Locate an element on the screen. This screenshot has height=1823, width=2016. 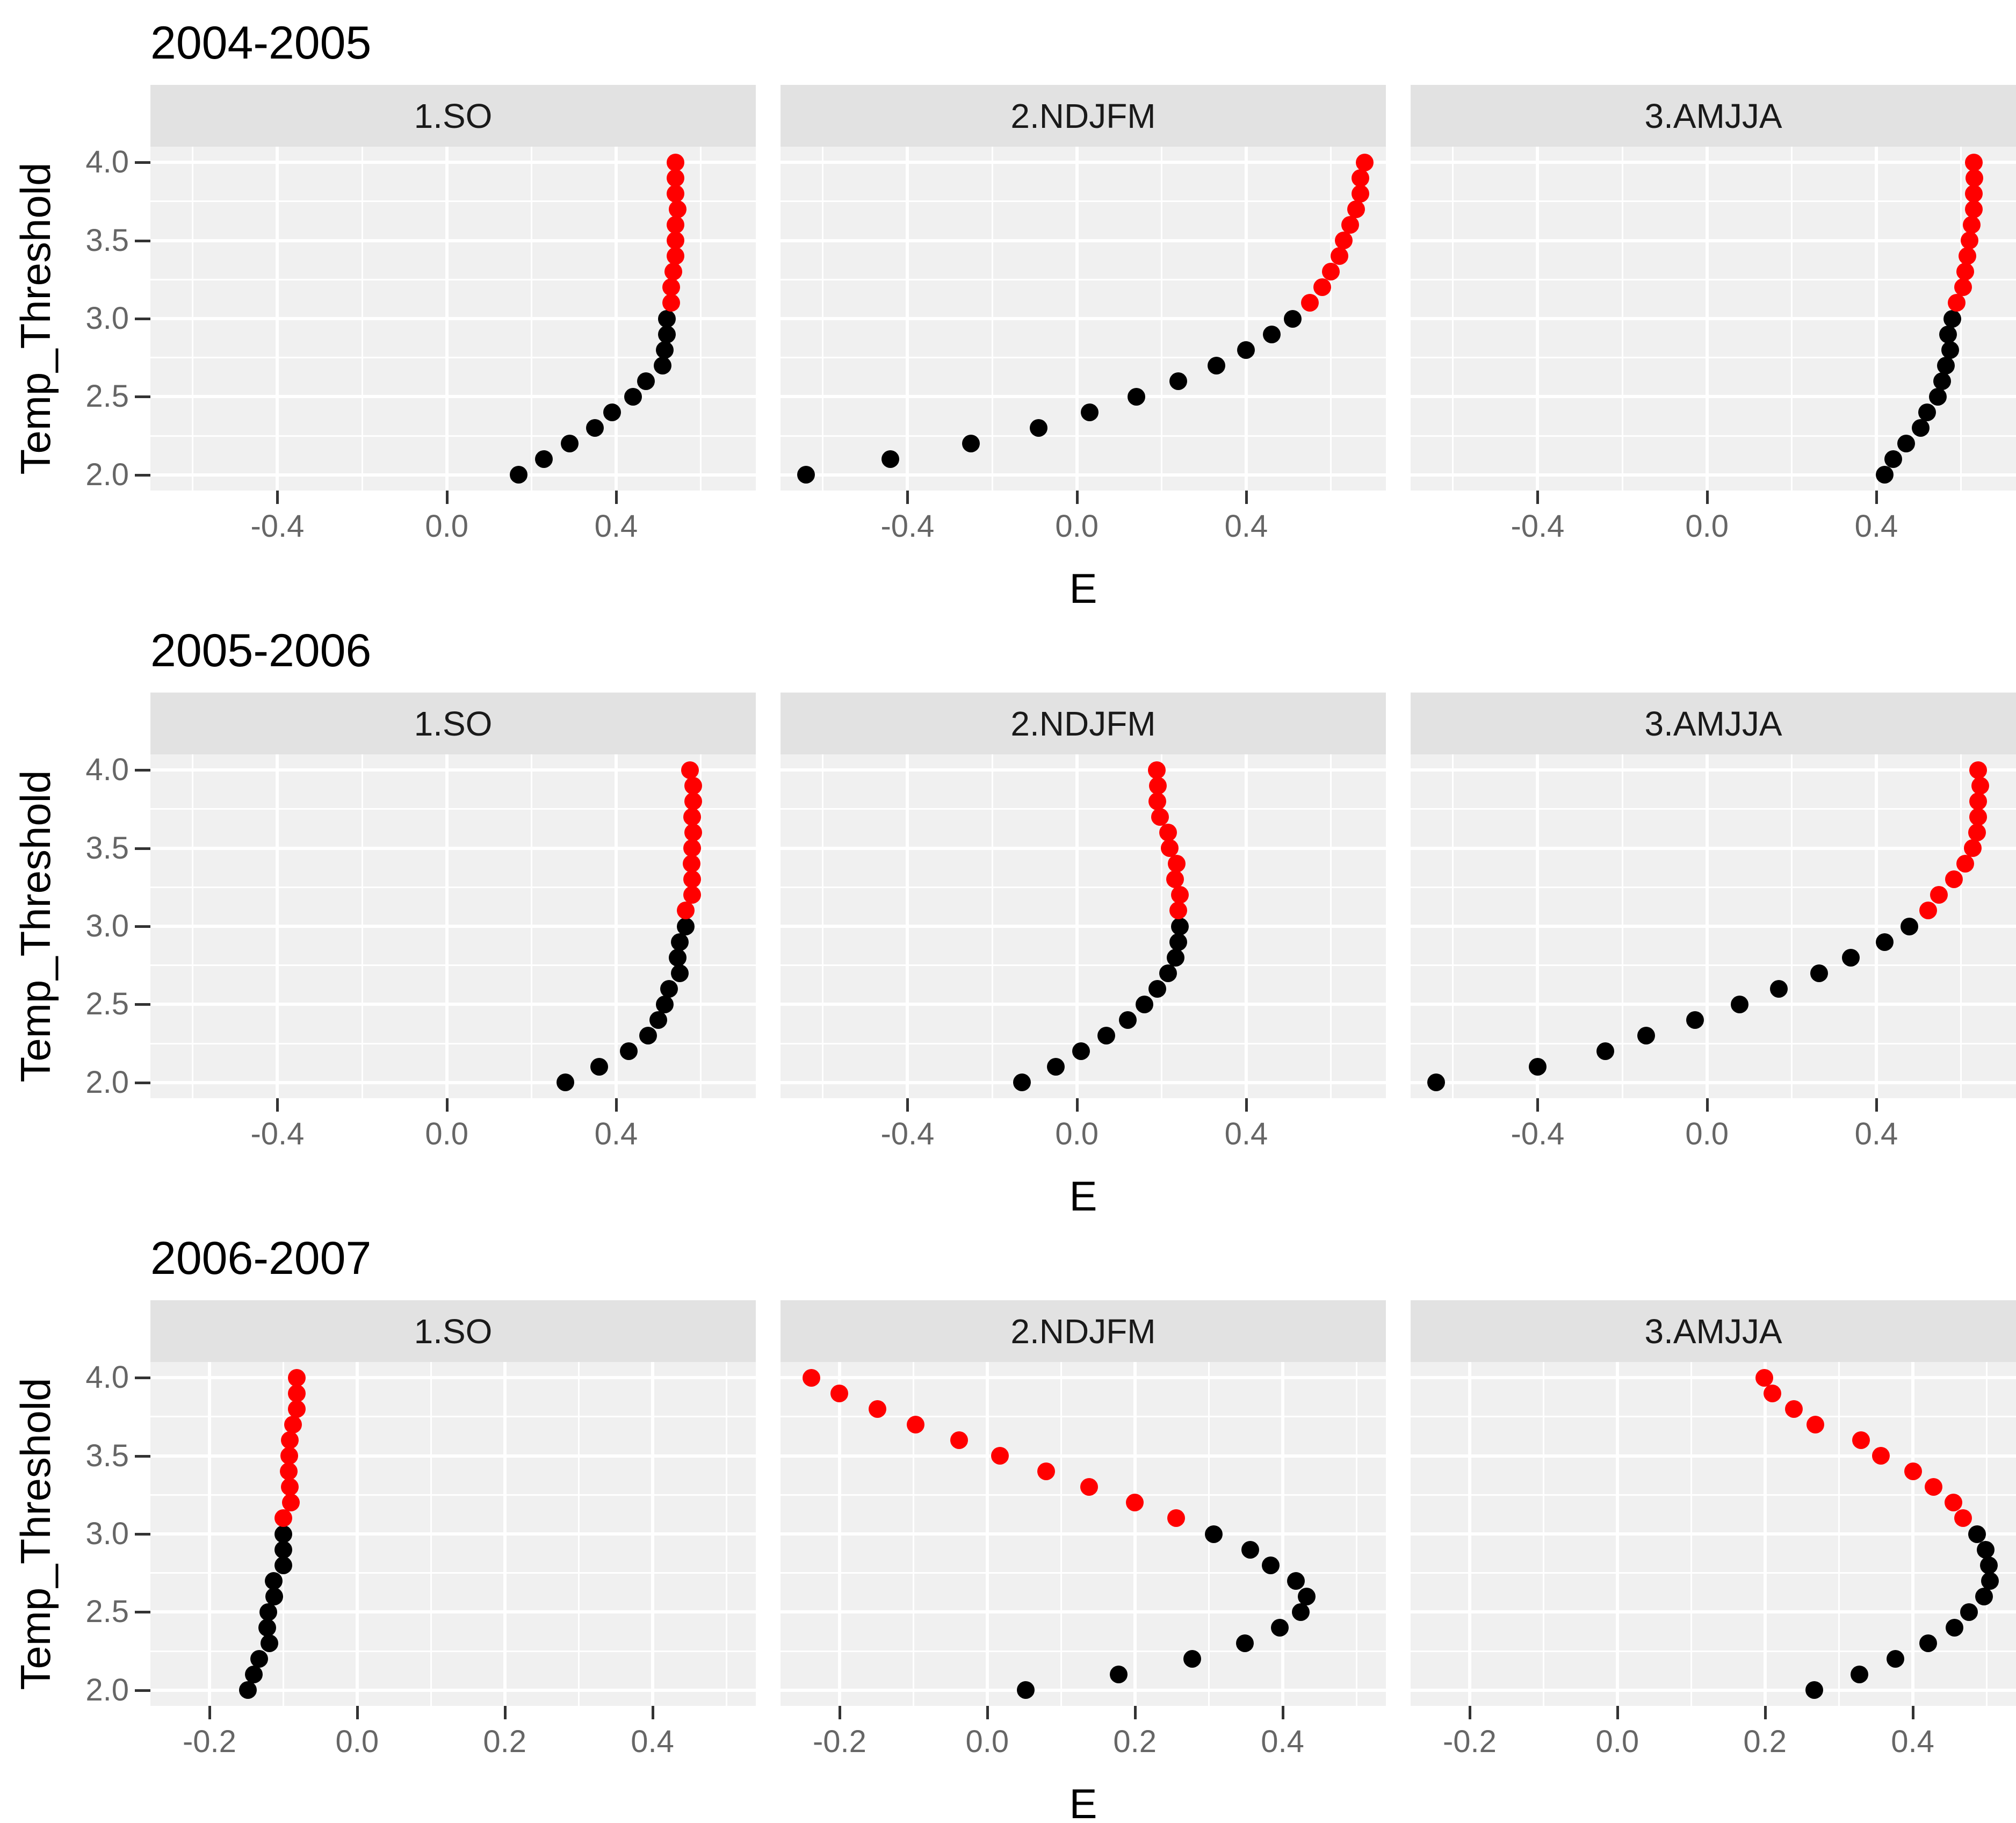
y-tick-label: 3.0 is located at coordinates (107, 318).